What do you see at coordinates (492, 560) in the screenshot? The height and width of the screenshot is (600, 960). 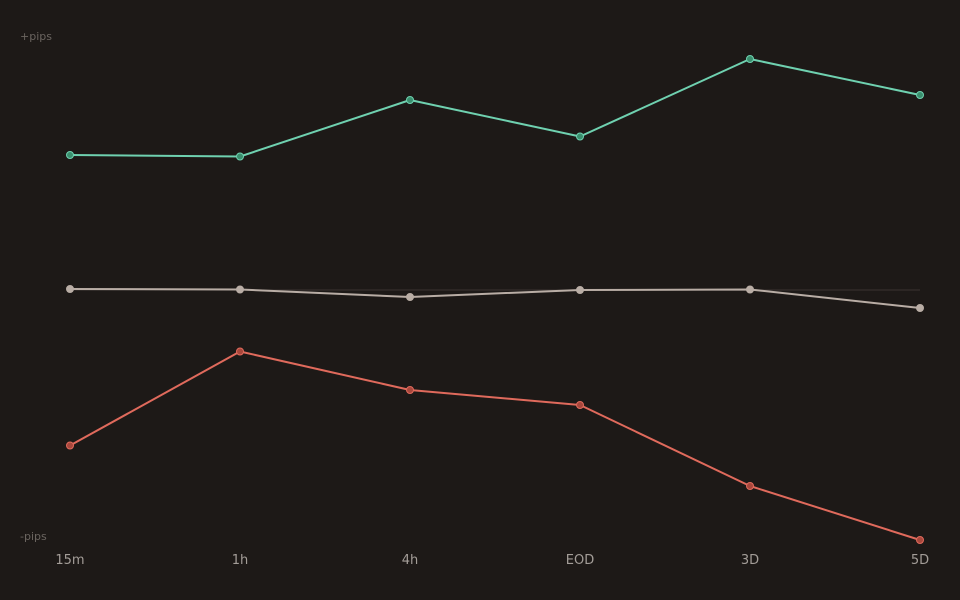 I see `x-axis-ticks: 15m 1h 4h EOD 3D 5D` at bounding box center [492, 560].